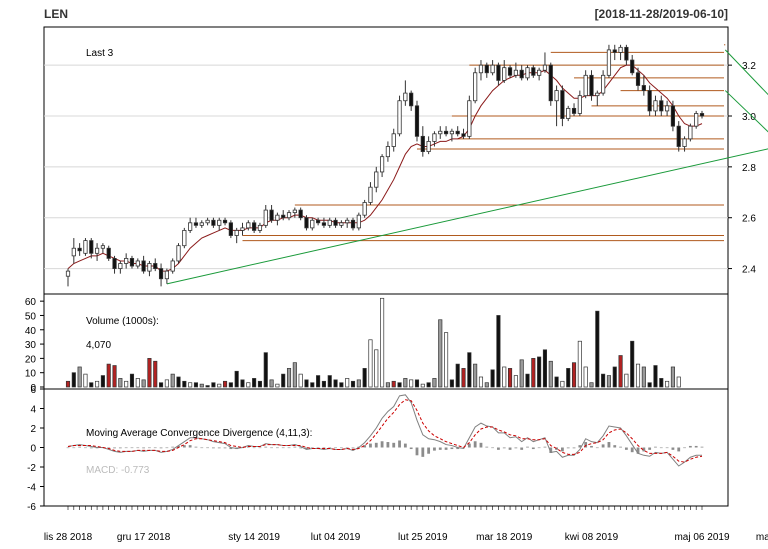 The height and width of the screenshot is (549, 768). I want to click on volume-label: Volume (1000s):, so click(122, 321).